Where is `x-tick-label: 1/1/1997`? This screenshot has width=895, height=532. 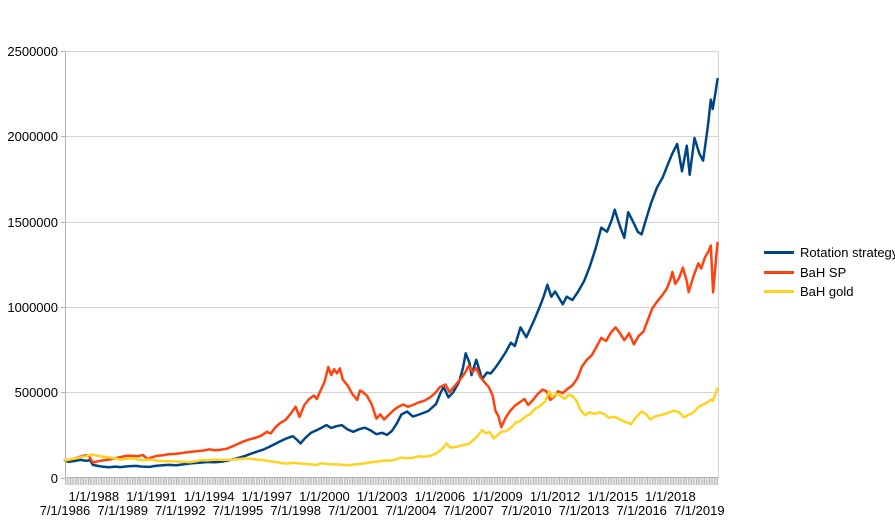 x-tick-label: 1/1/1997 is located at coordinates (267, 496).